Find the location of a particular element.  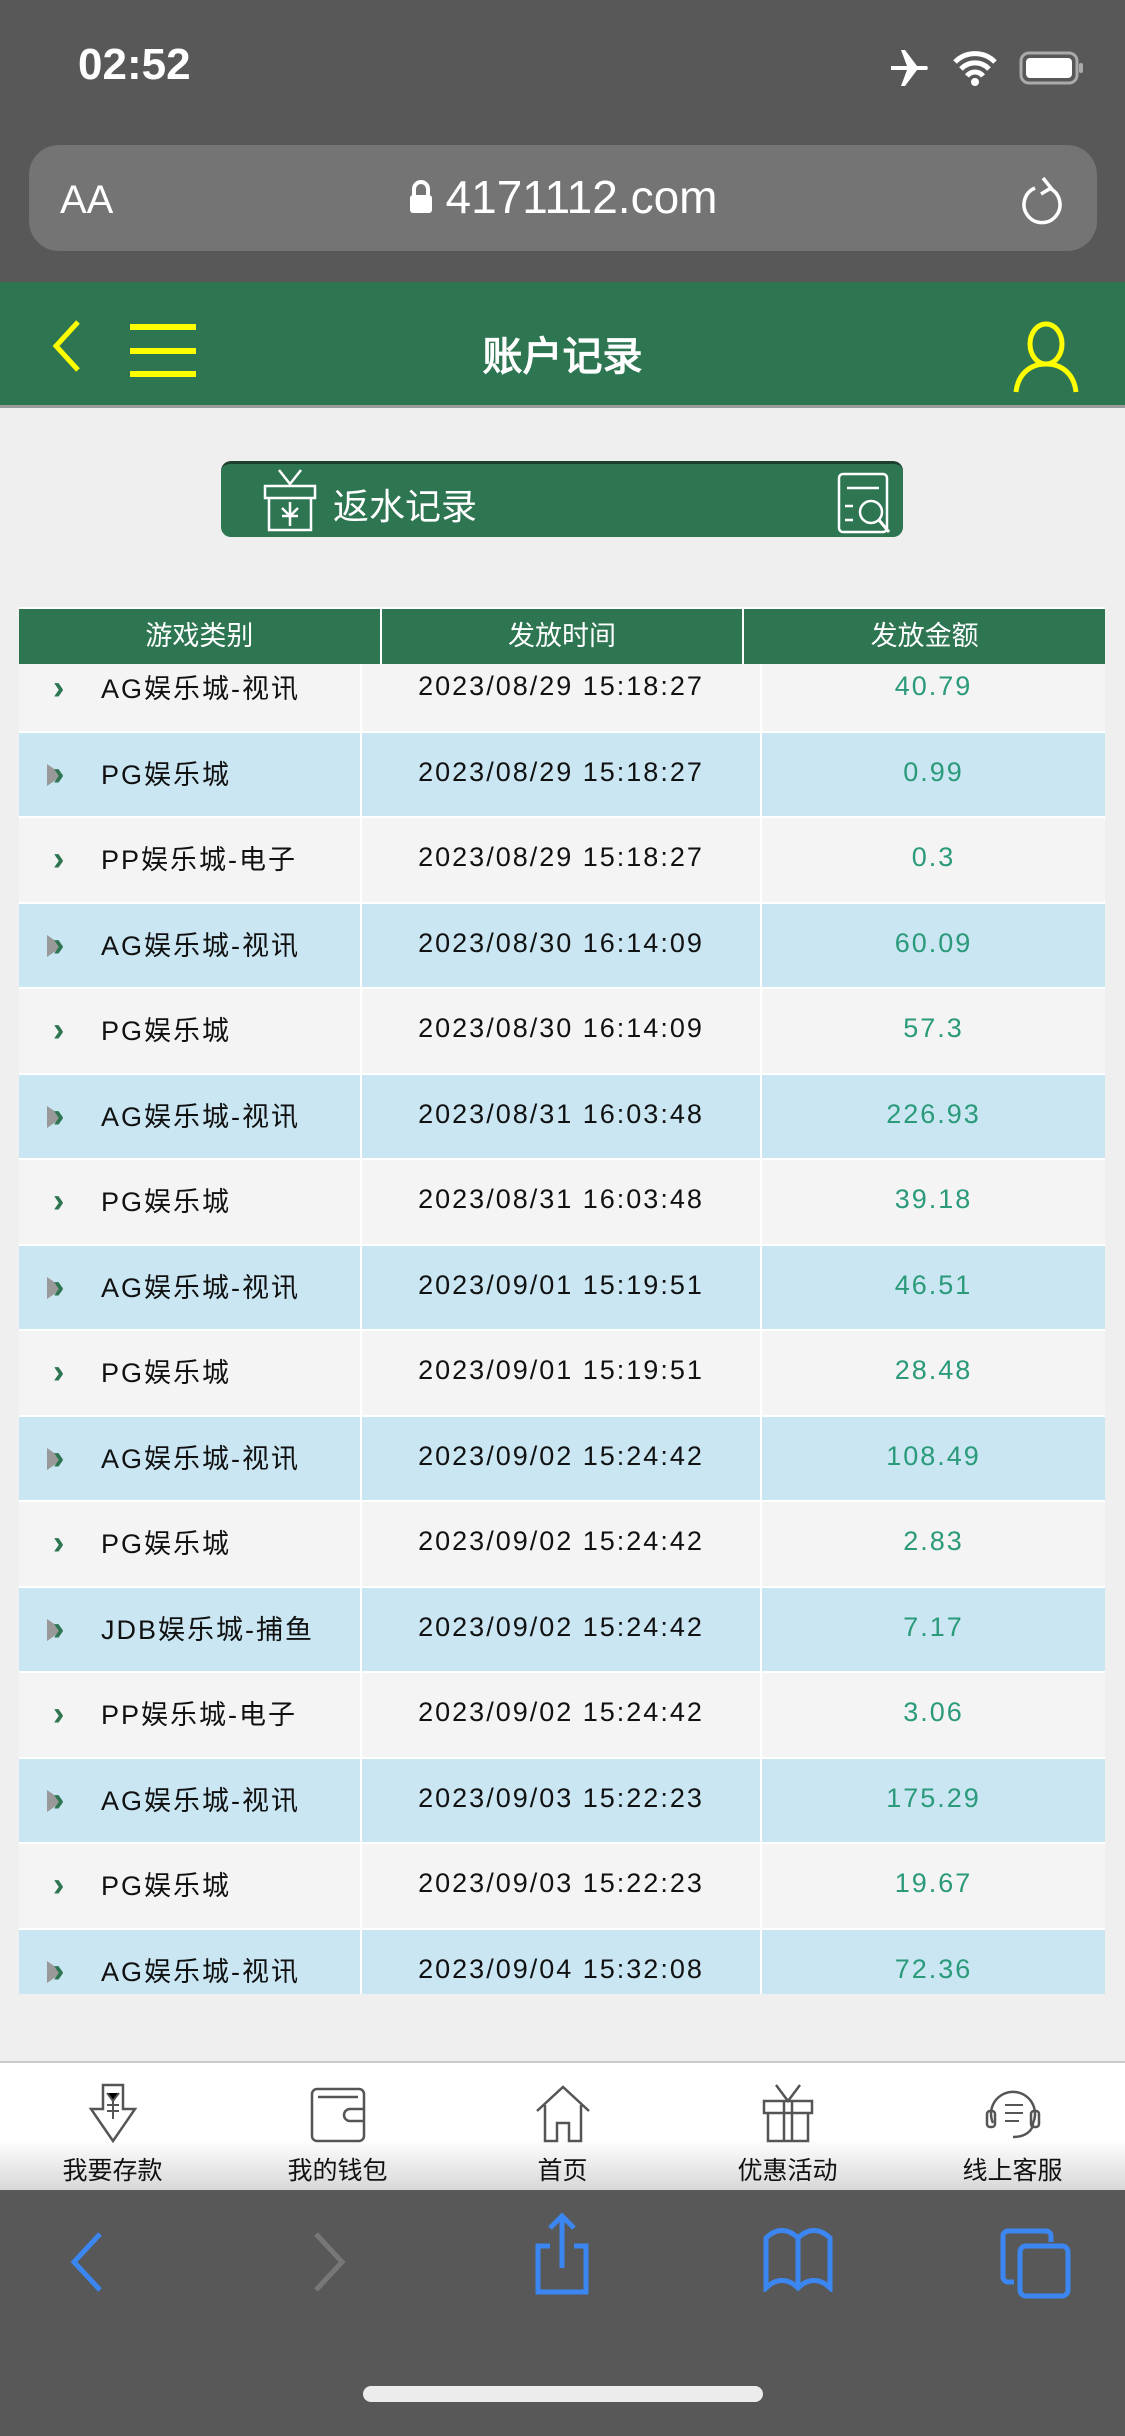

browser-back-icon is located at coordinates (86, 2262).